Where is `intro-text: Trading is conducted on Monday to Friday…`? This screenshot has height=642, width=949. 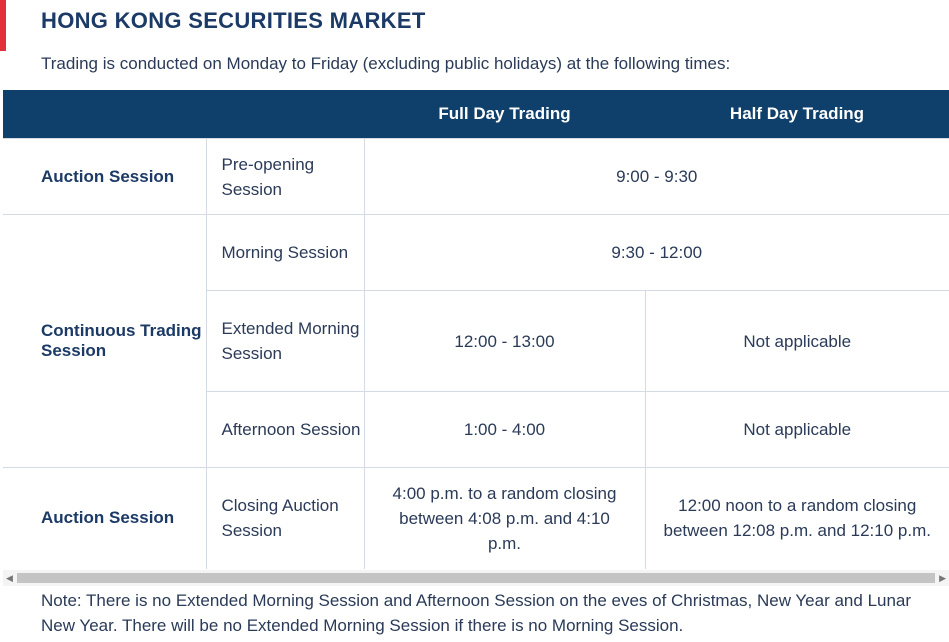
intro-text: Trading is conducted on Monday to Friday… is located at coordinates (386, 63).